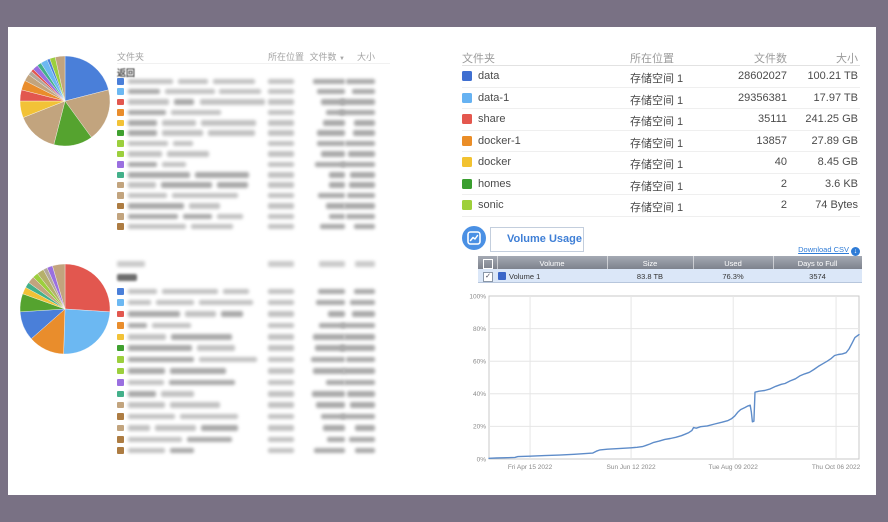 The height and width of the screenshot is (522, 888). Describe the element at coordinates (661, 98) in the screenshot. I see `folder-row: data-1 存储空间 1 29356381 17.97 TB` at that location.